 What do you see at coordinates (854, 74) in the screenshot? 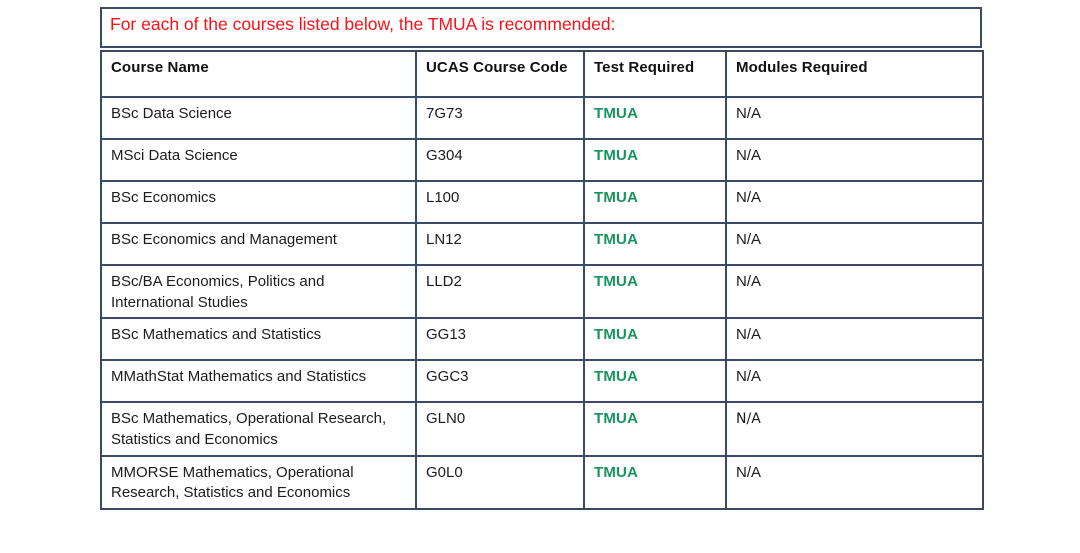
I see `col-header-modules-required: Modules Required` at bounding box center [854, 74].